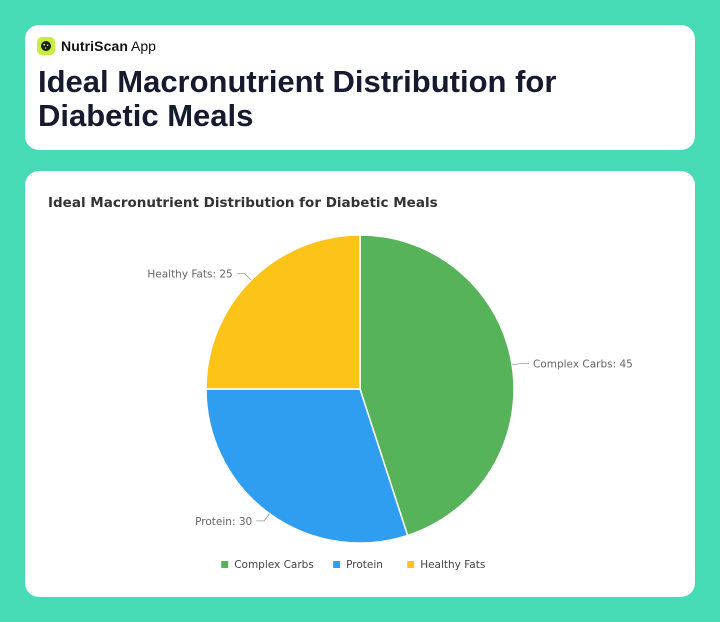 This screenshot has height=622, width=720. I want to click on app-name: NutriScan, so click(95, 46).